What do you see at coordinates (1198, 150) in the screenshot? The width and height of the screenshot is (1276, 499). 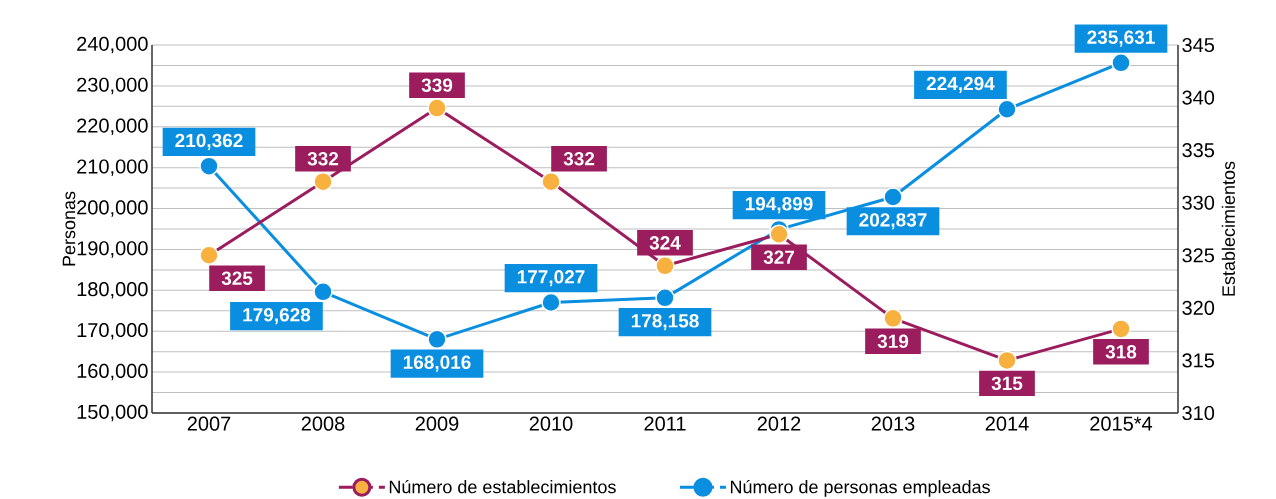 I see `y2-tick-label: 335` at bounding box center [1198, 150].